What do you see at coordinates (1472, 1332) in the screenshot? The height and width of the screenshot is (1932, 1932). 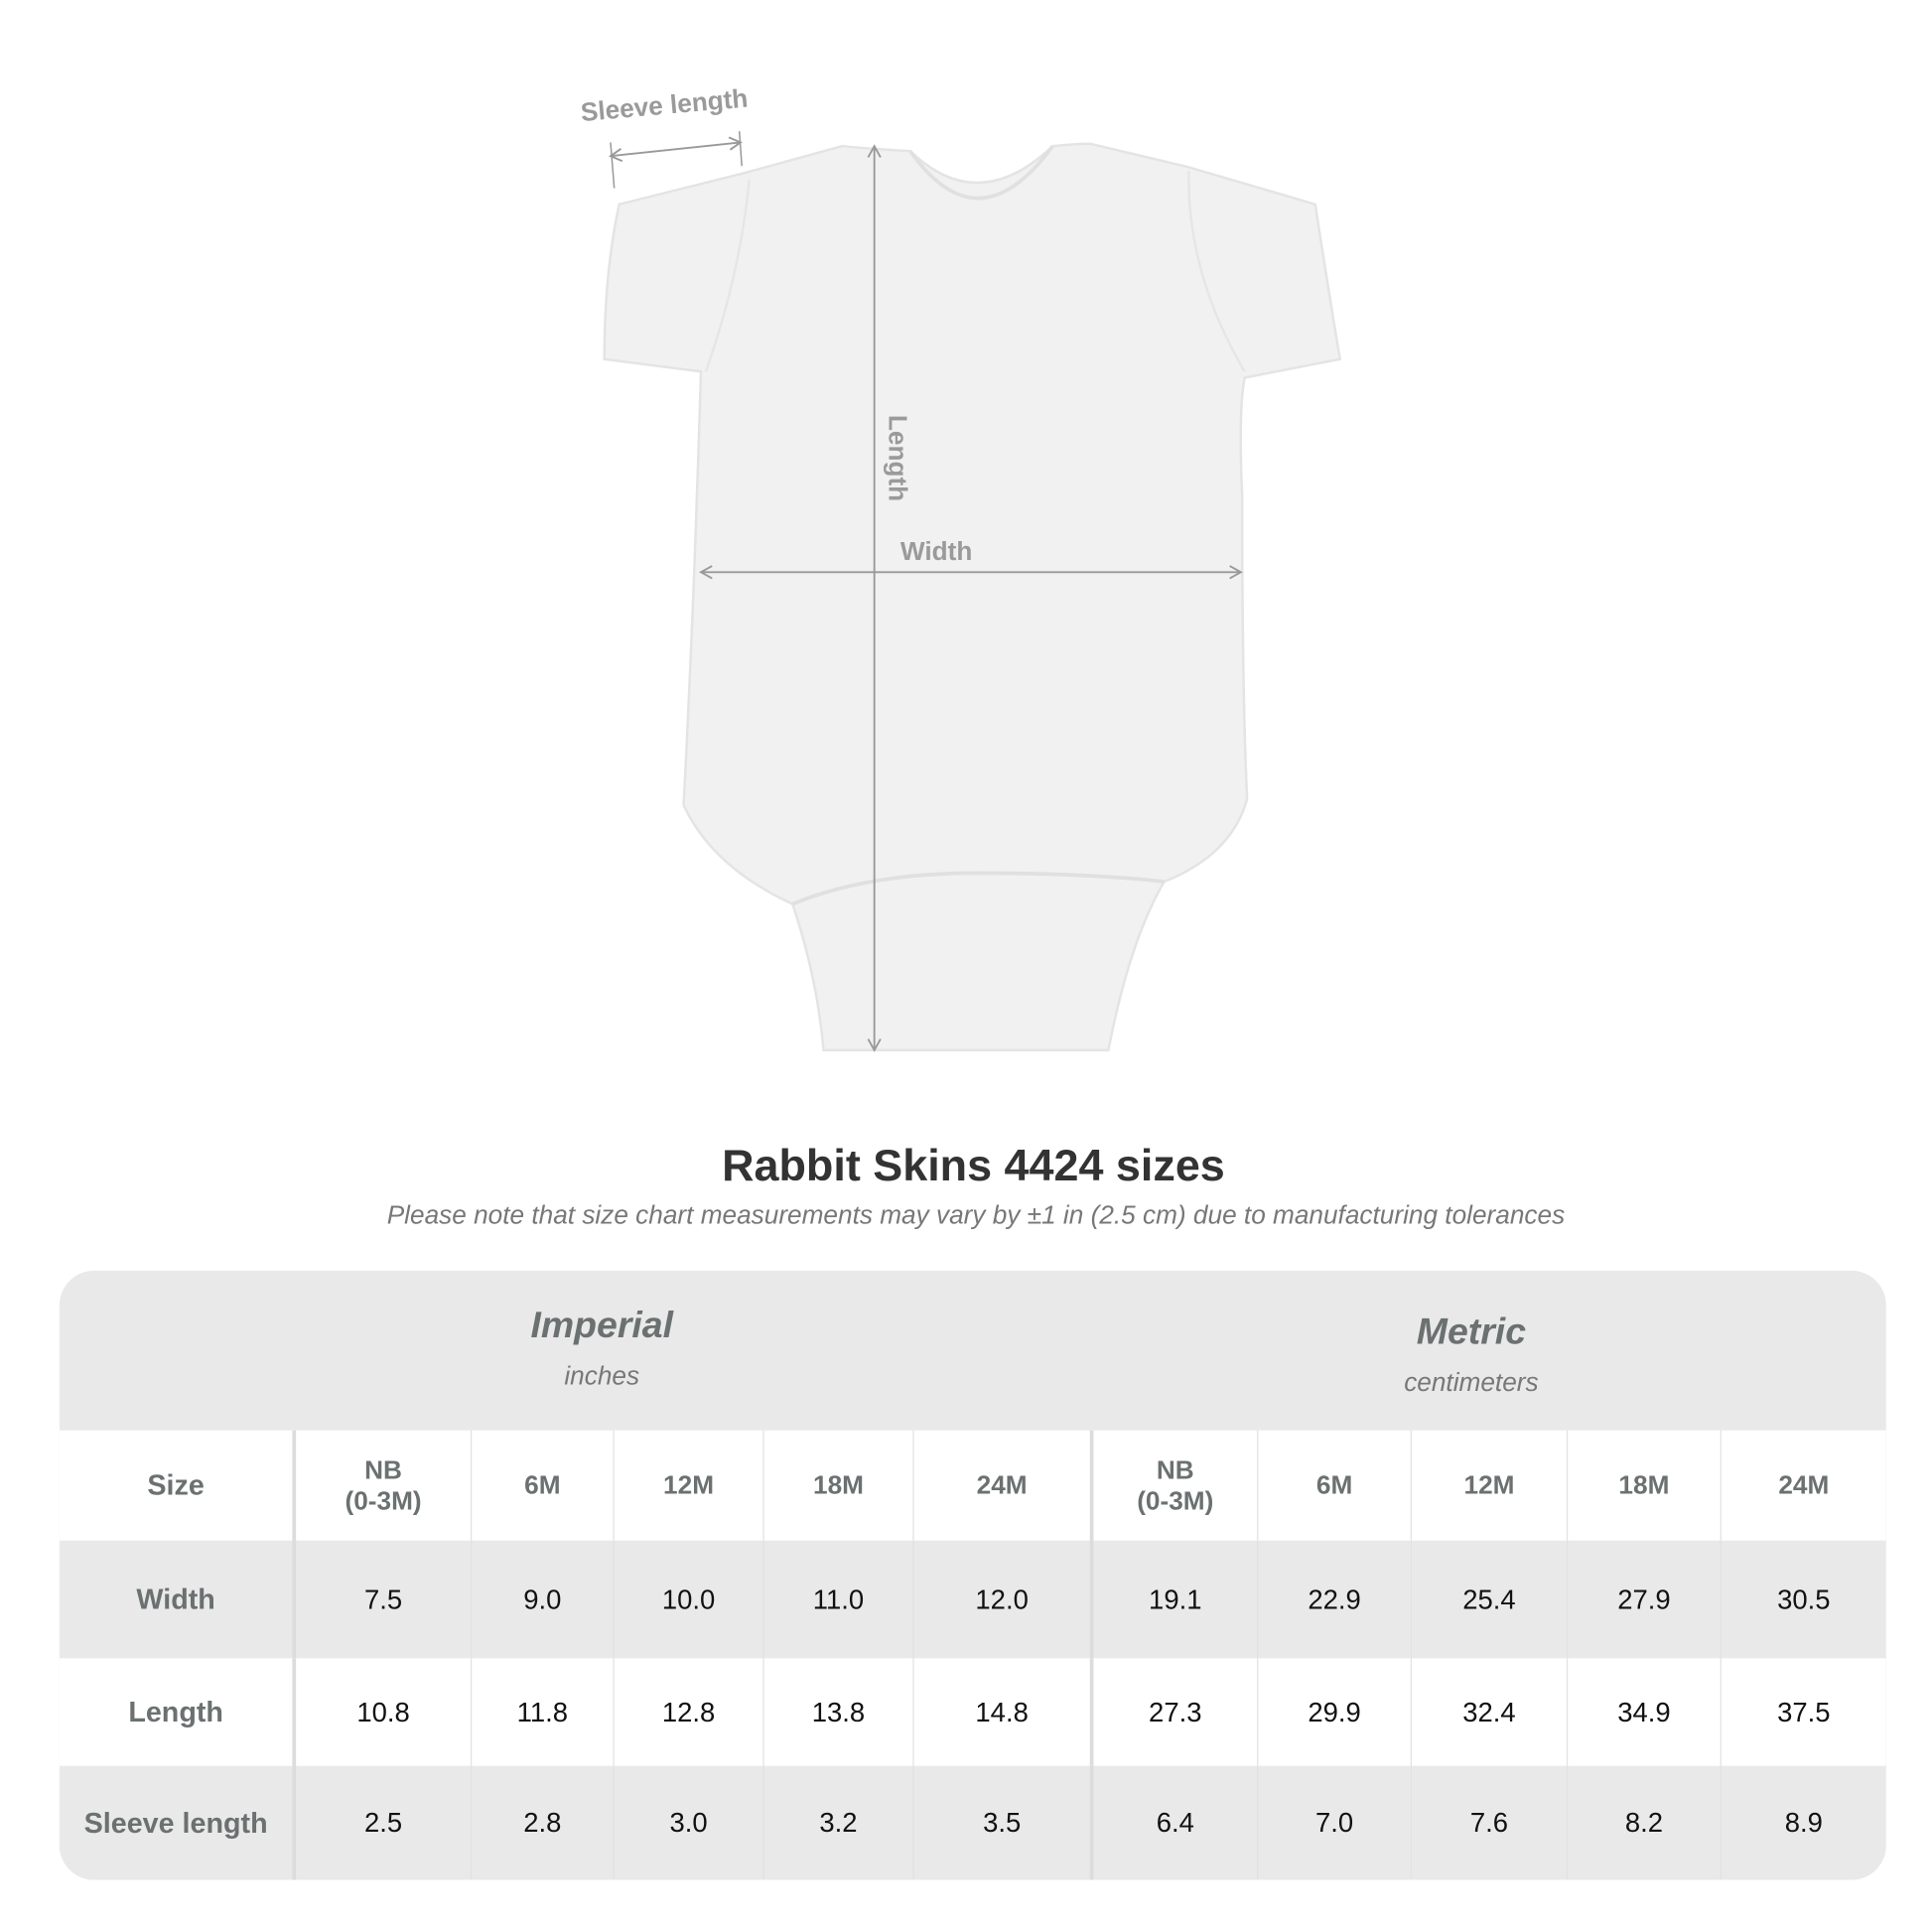 I see `metric-title: Metric` at bounding box center [1472, 1332].